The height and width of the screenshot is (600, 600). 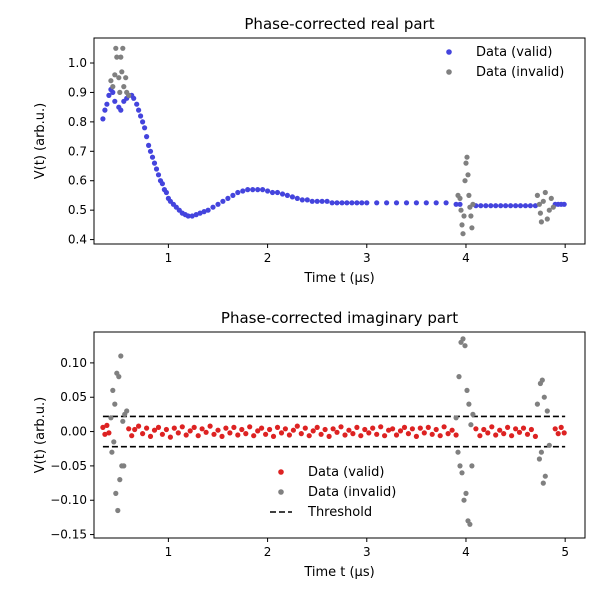 What do you see at coordinates (73, 363) in the screenshot?
I see `y-tick-label: 0.10` at bounding box center [73, 363].